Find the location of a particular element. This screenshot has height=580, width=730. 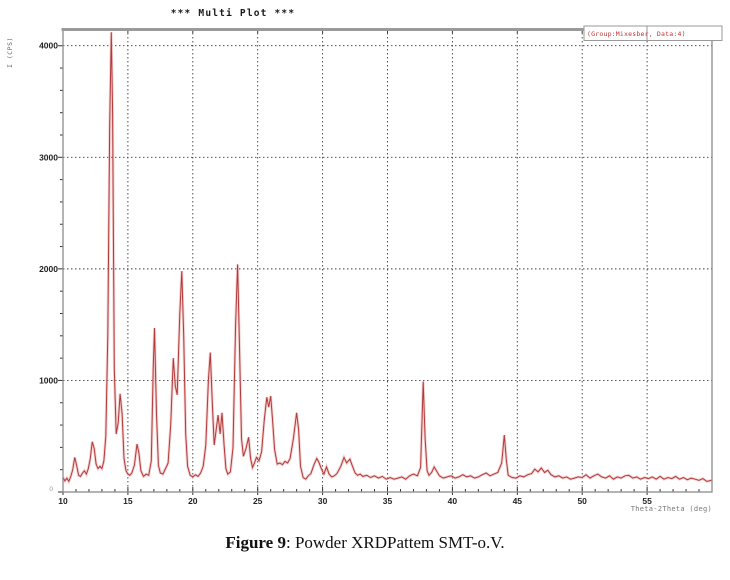

y-tick-label: 2000 is located at coordinates (48, 269).